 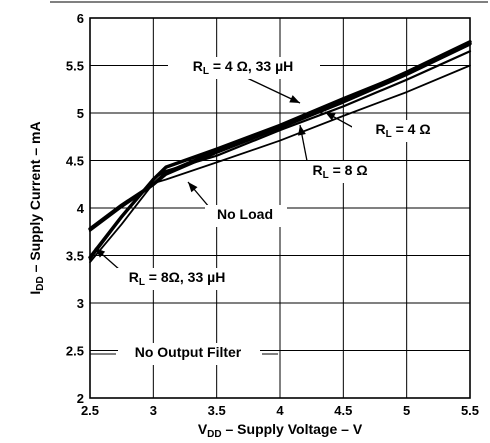 I want to click on x-tick-label: 2.5, so click(x=90, y=410).